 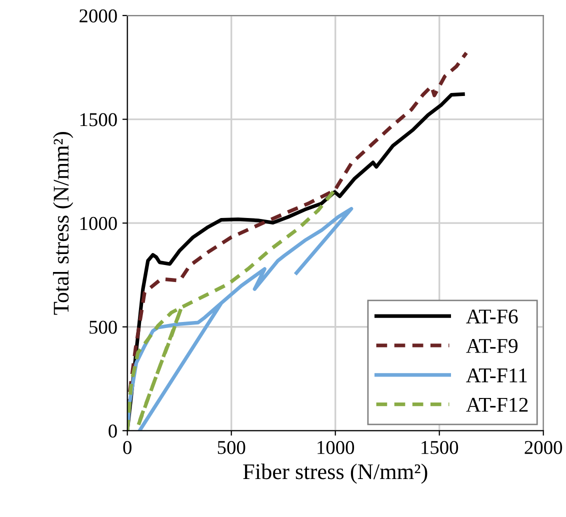 What do you see at coordinates (98, 223) in the screenshot?
I see `y-tick-label: 1000` at bounding box center [98, 223].